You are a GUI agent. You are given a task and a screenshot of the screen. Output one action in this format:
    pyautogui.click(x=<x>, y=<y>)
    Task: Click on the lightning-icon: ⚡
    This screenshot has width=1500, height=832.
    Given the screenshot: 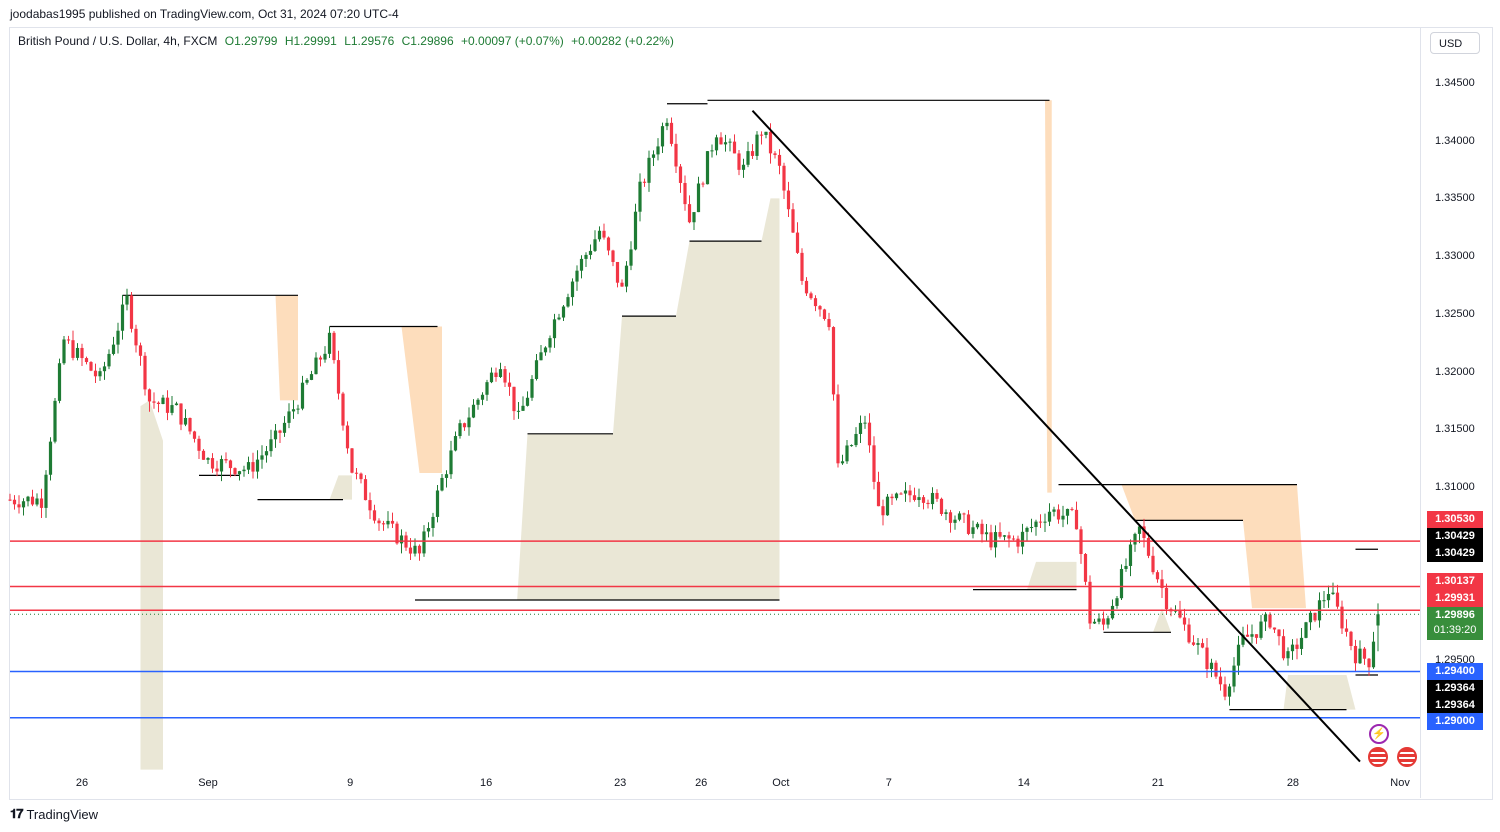 What is the action you would take?
    pyautogui.click(x=1379, y=734)
    